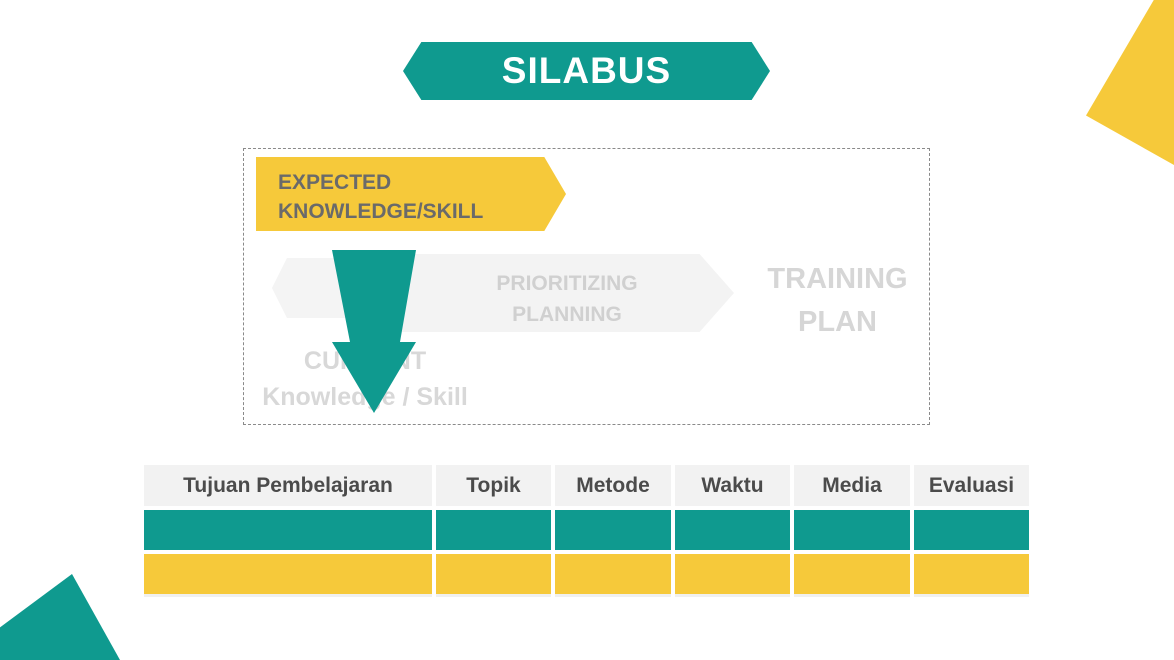 The height and width of the screenshot is (660, 1174). What do you see at coordinates (567, 314) in the screenshot?
I see `prioritizing-line2: PLANNING` at bounding box center [567, 314].